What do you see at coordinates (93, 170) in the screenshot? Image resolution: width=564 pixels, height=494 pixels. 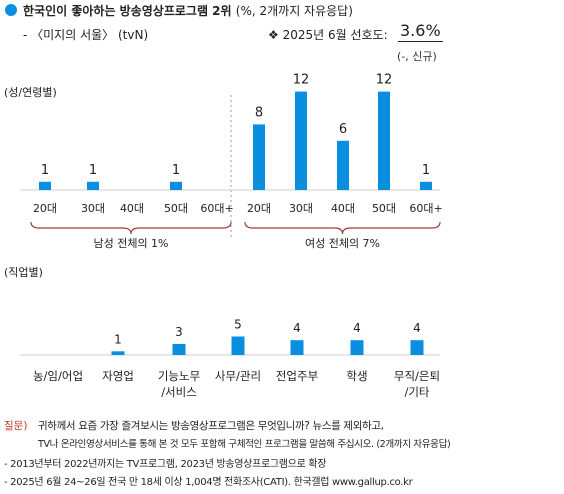 I see `data-label-1: 1` at bounding box center [93, 170].